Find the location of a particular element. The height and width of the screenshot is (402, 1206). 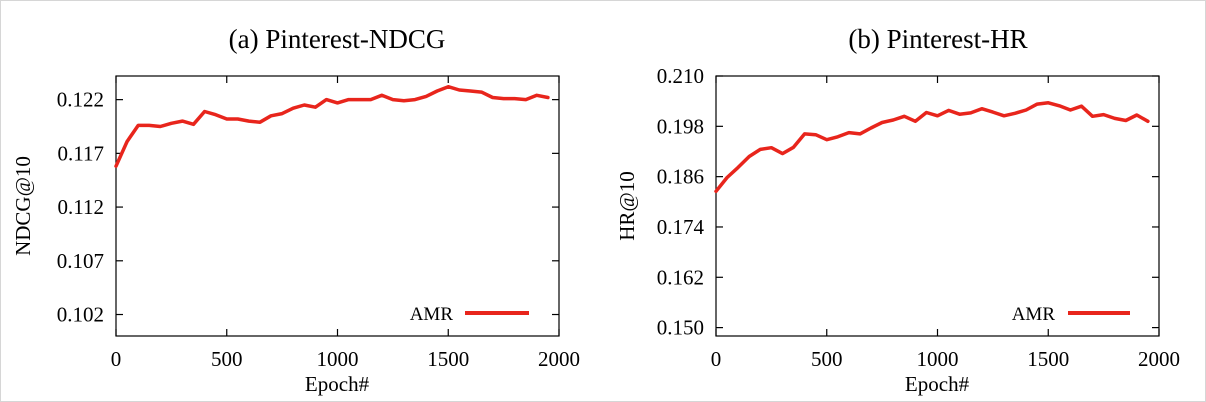

chart-hr-legend: AMR is located at coordinates (1071, 314).